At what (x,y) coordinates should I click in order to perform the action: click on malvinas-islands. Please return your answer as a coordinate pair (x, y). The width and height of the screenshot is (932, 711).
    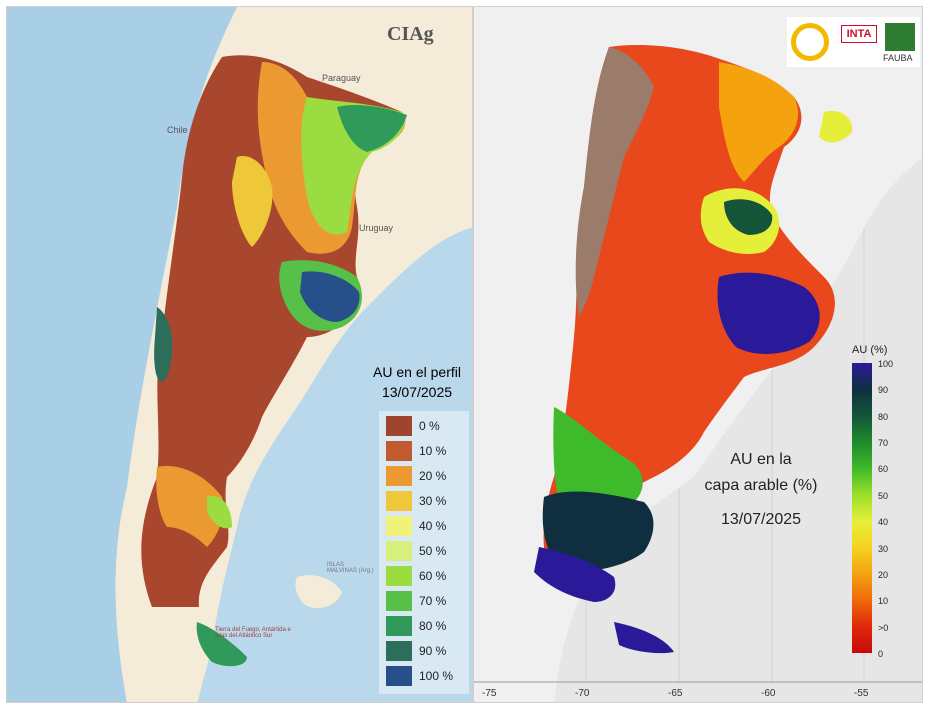
    Looking at the image, I should click on (318, 592).